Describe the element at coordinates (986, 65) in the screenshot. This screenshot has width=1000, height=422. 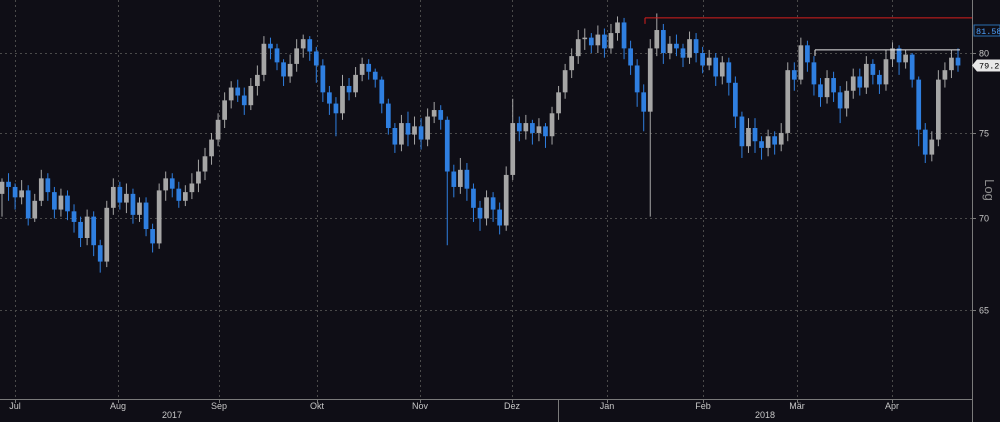
I see `last-price-tag` at that location.